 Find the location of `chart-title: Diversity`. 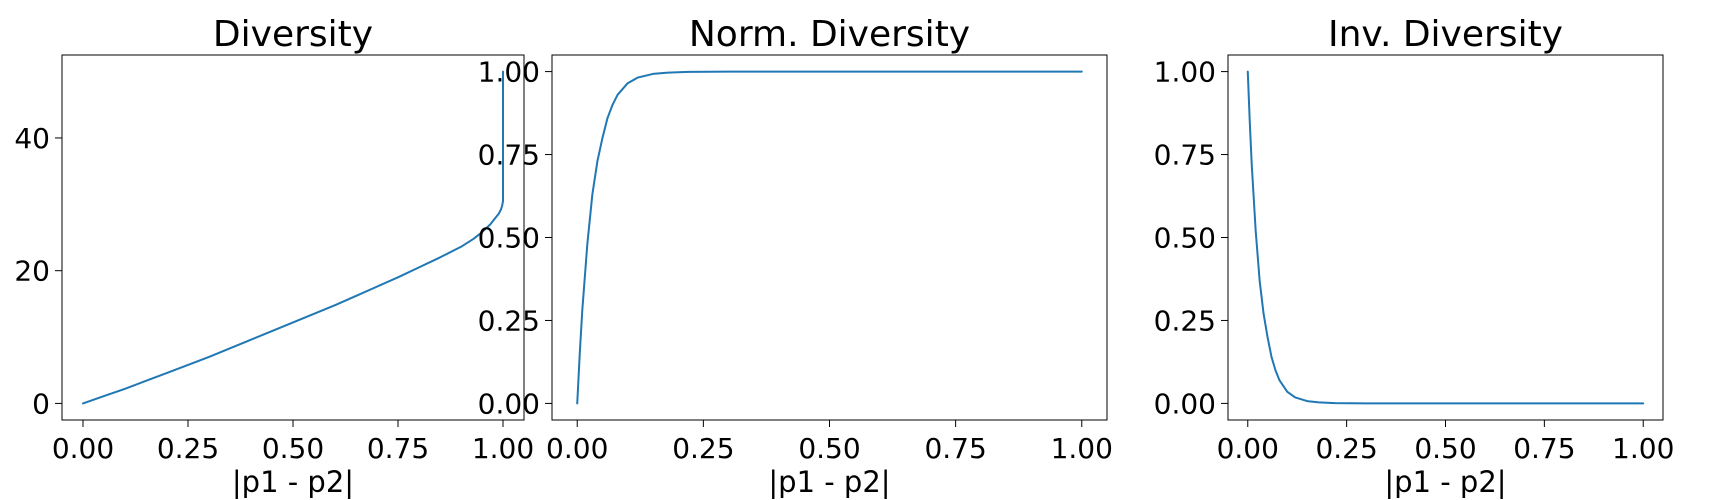

chart-title: Diversity is located at coordinates (293, 34).